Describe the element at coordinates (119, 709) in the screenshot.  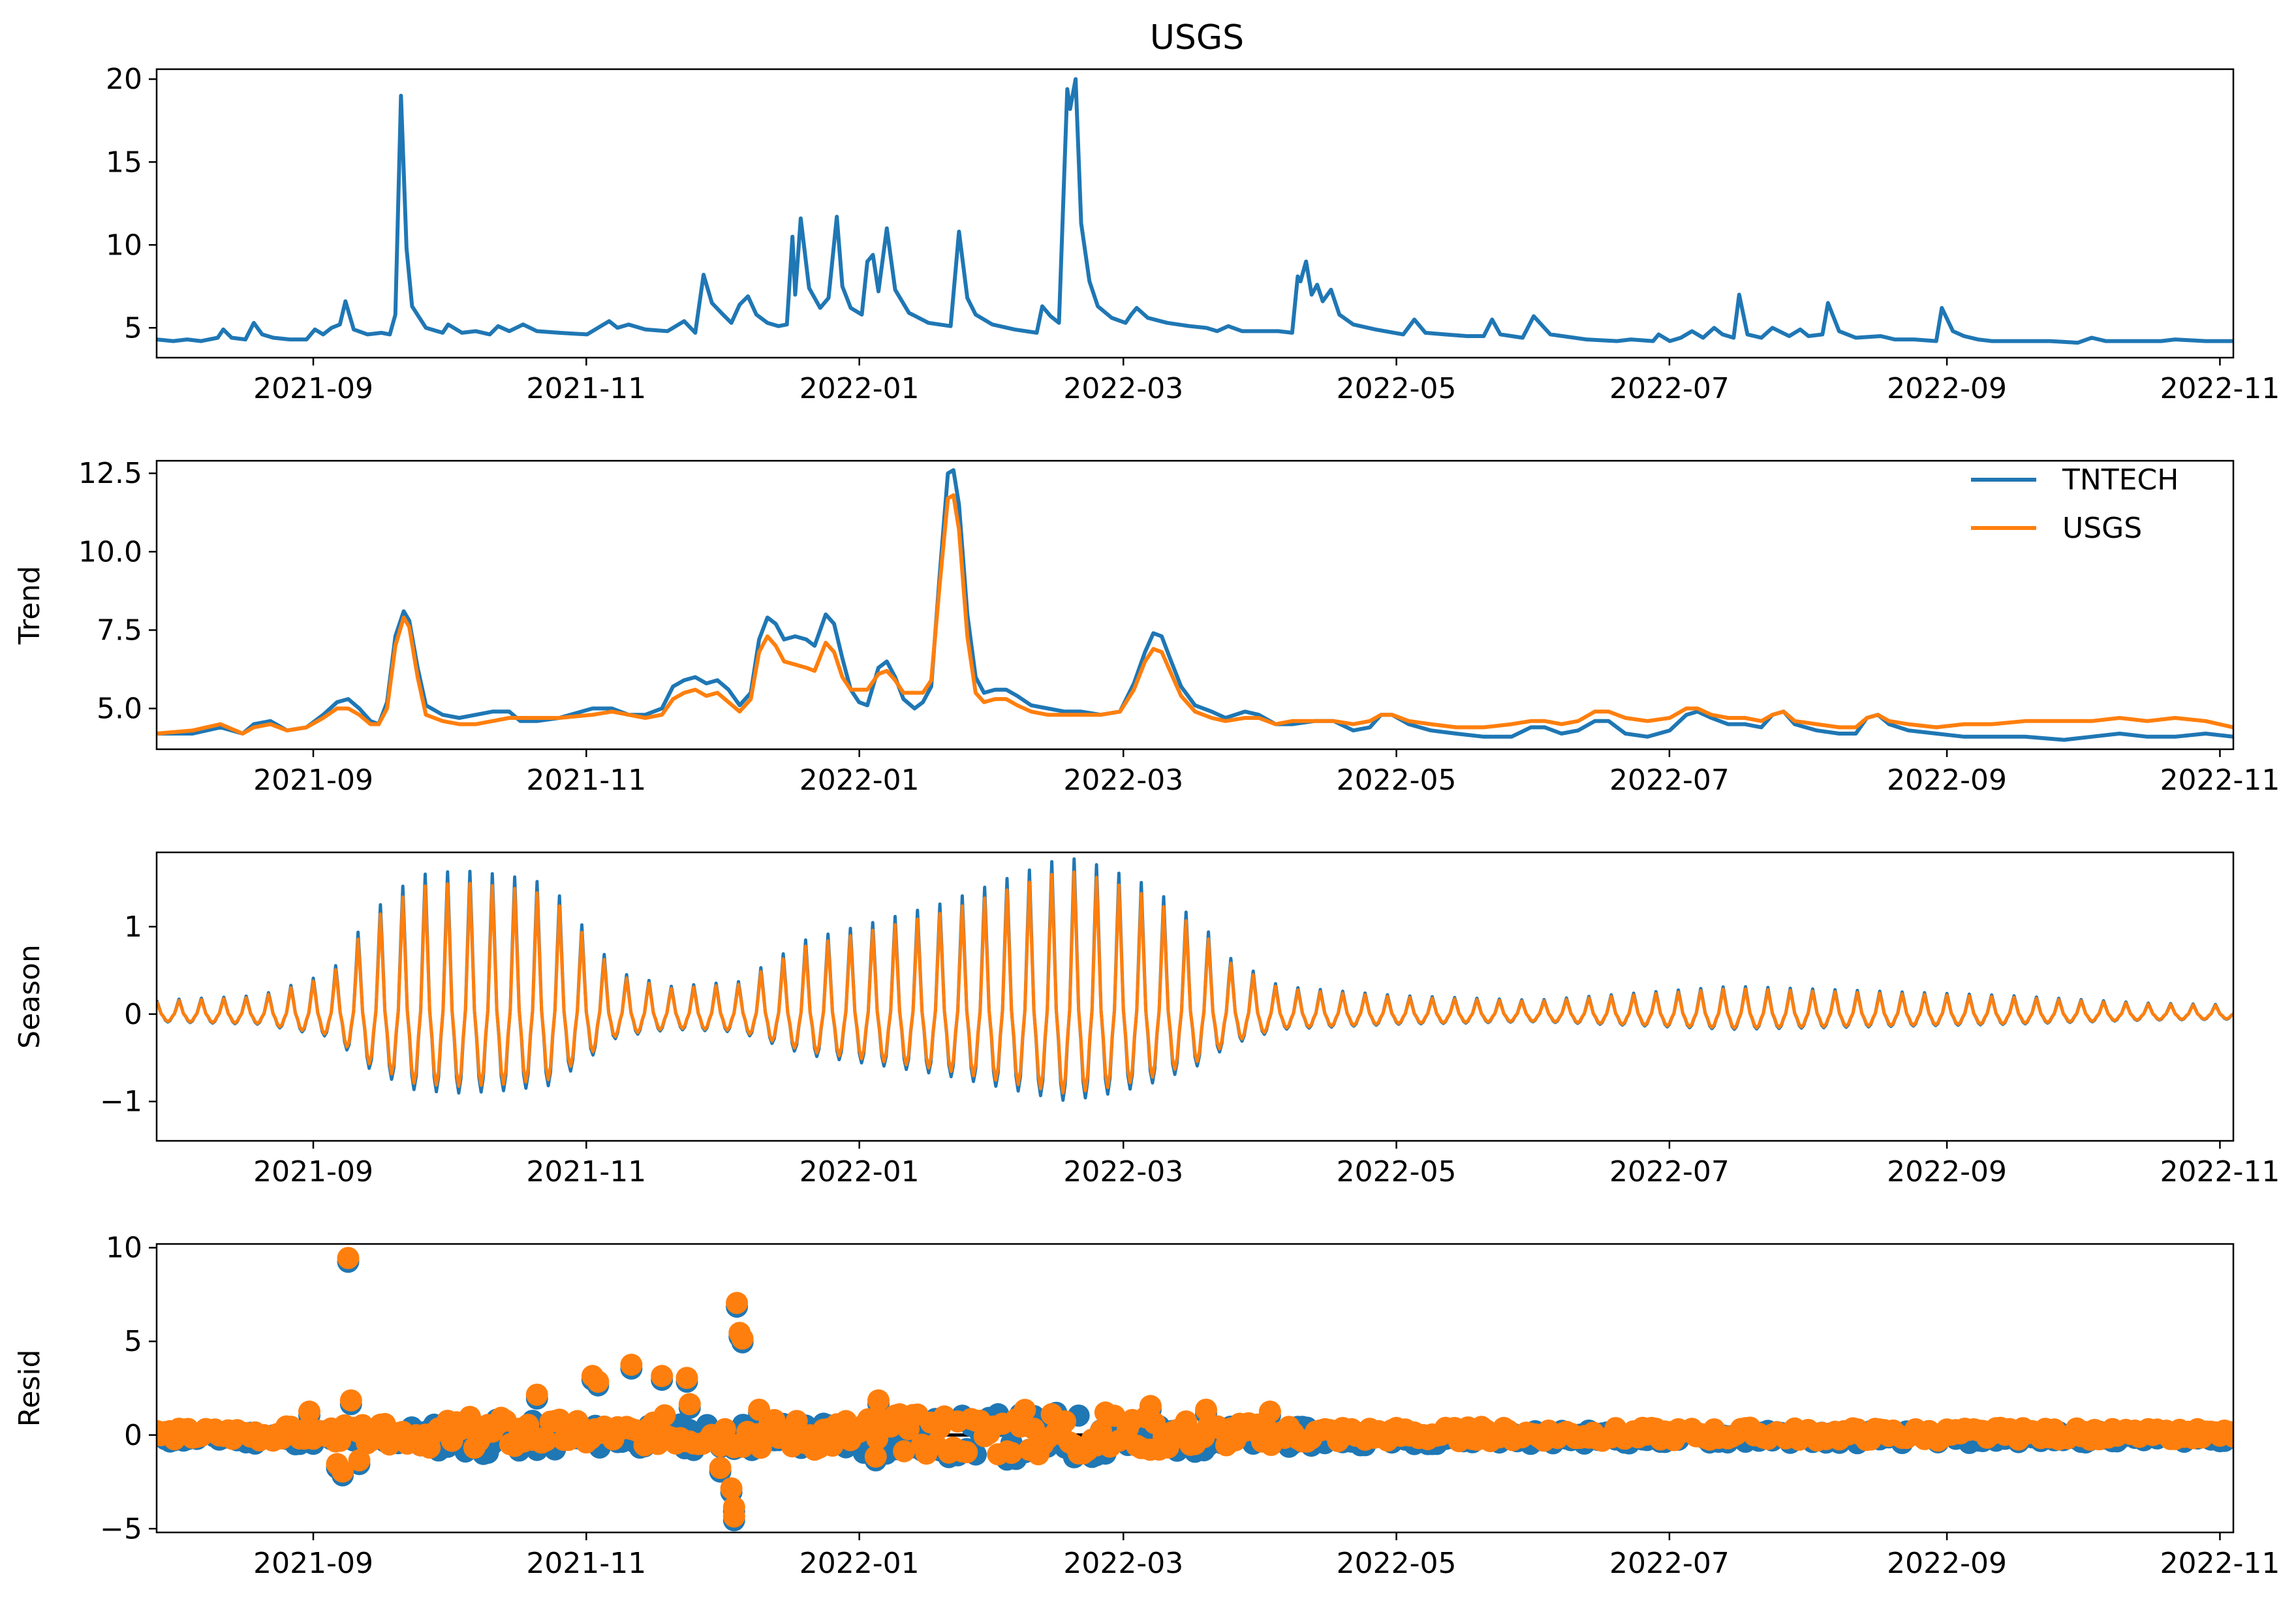
I see `y-tick-label: 5.0` at that location.